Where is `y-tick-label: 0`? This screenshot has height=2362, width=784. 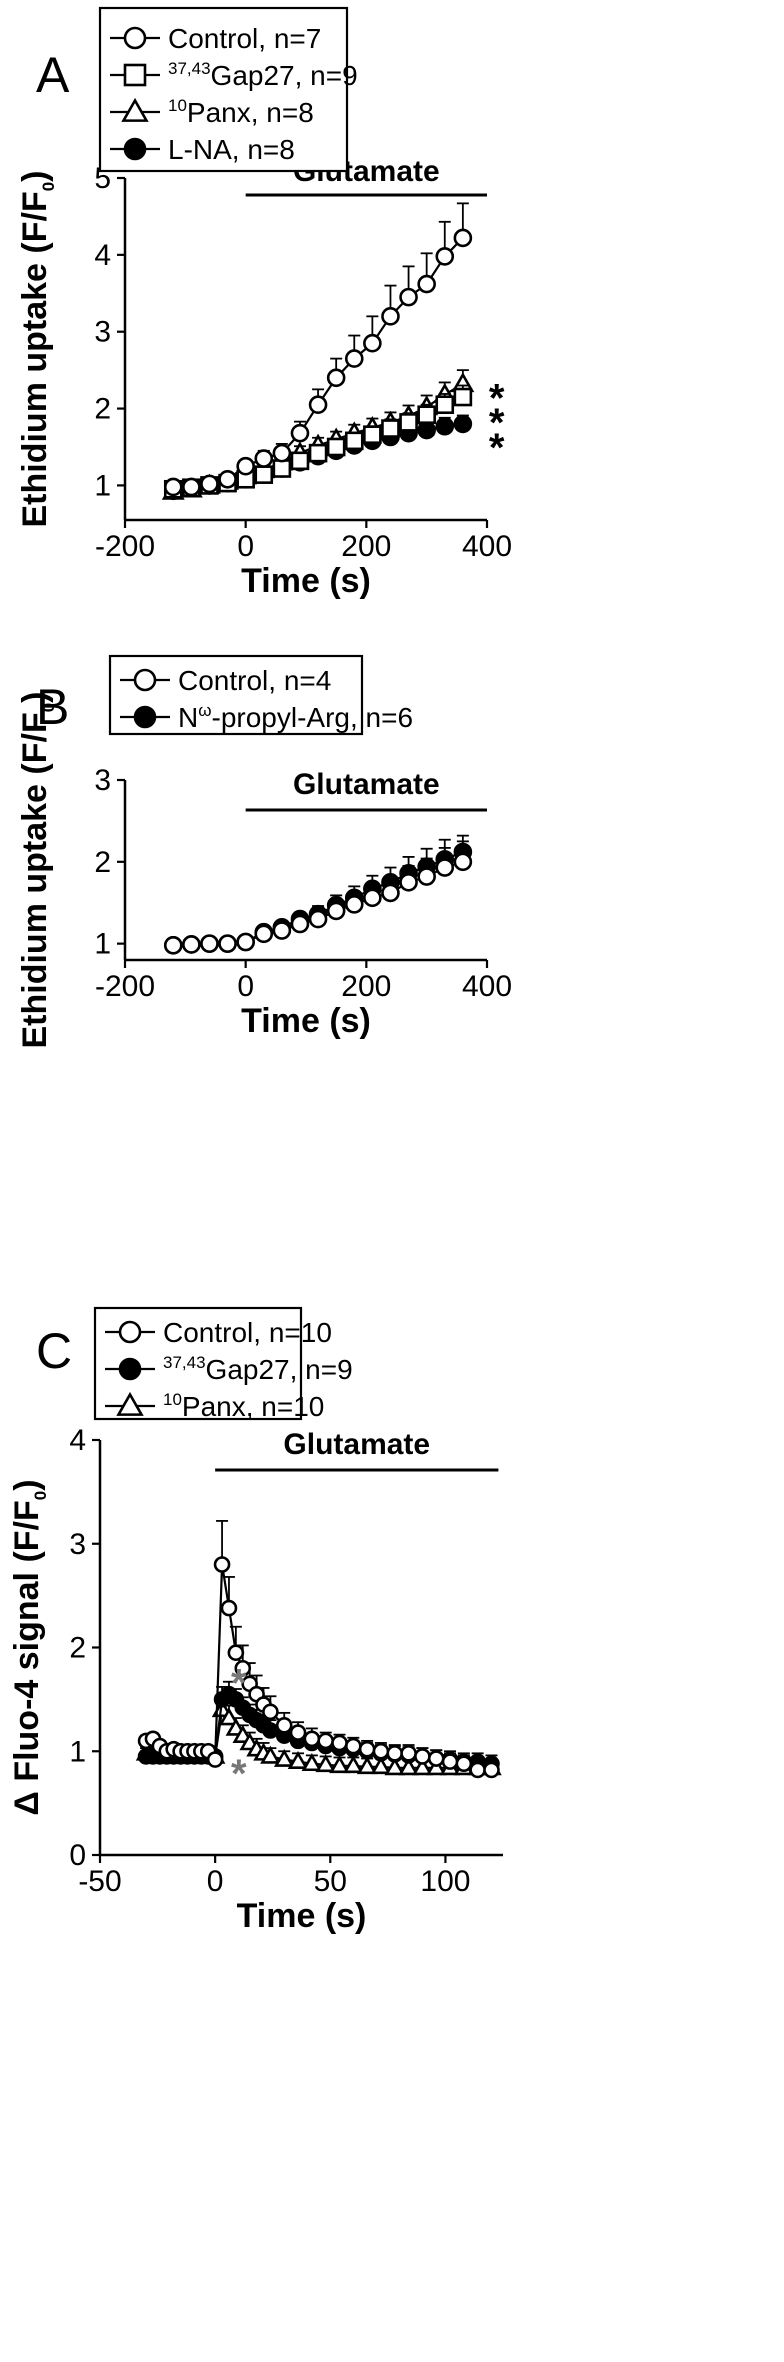
y-tick-label: 0 is located at coordinates (77, 1855).